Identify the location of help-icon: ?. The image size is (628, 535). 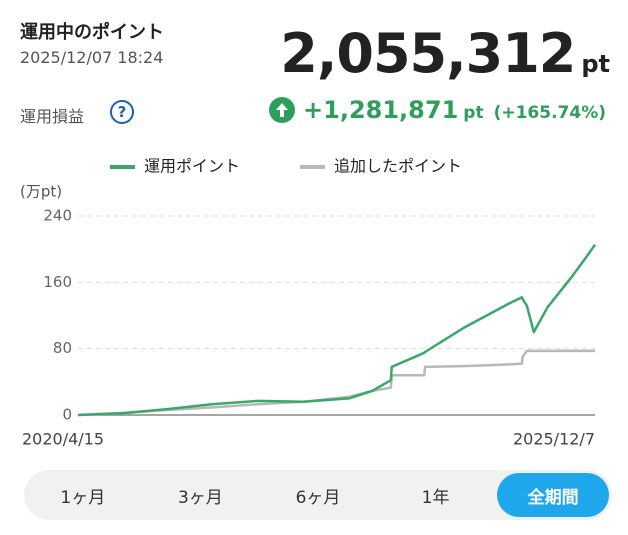
(122, 112).